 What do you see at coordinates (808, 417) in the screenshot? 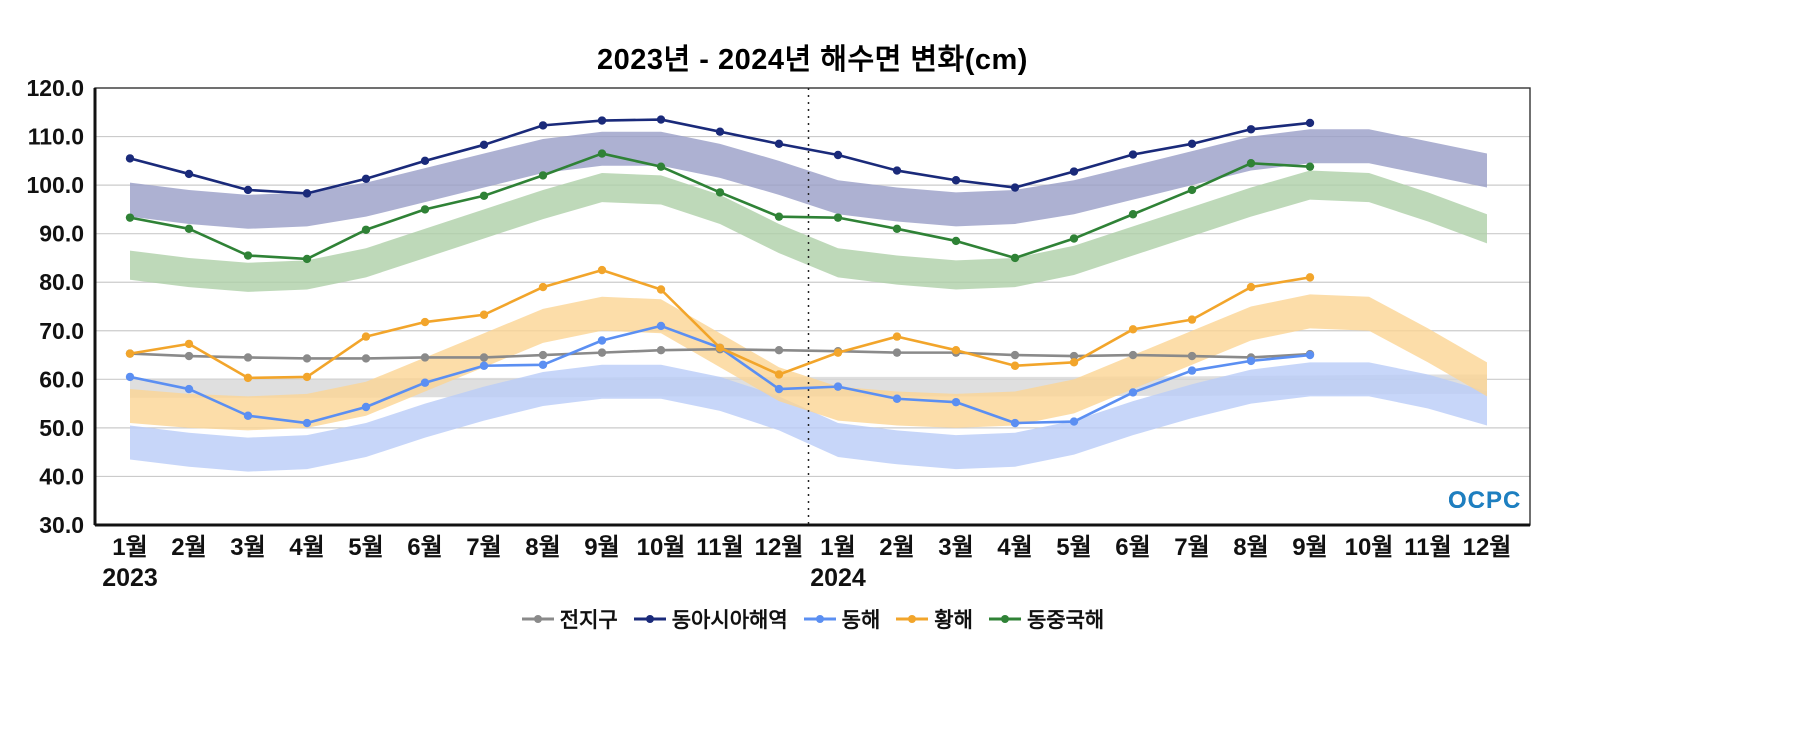
I see `climatology-band-east-sea` at bounding box center [808, 417].